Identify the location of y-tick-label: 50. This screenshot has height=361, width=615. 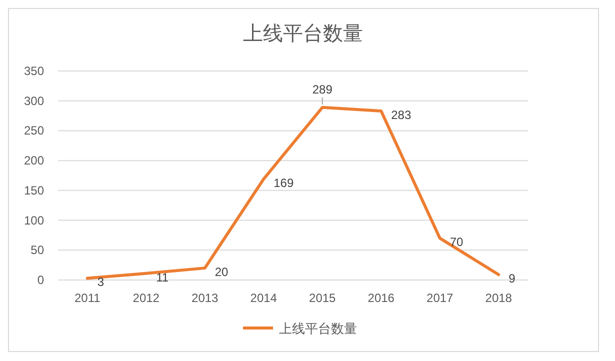
(37, 250).